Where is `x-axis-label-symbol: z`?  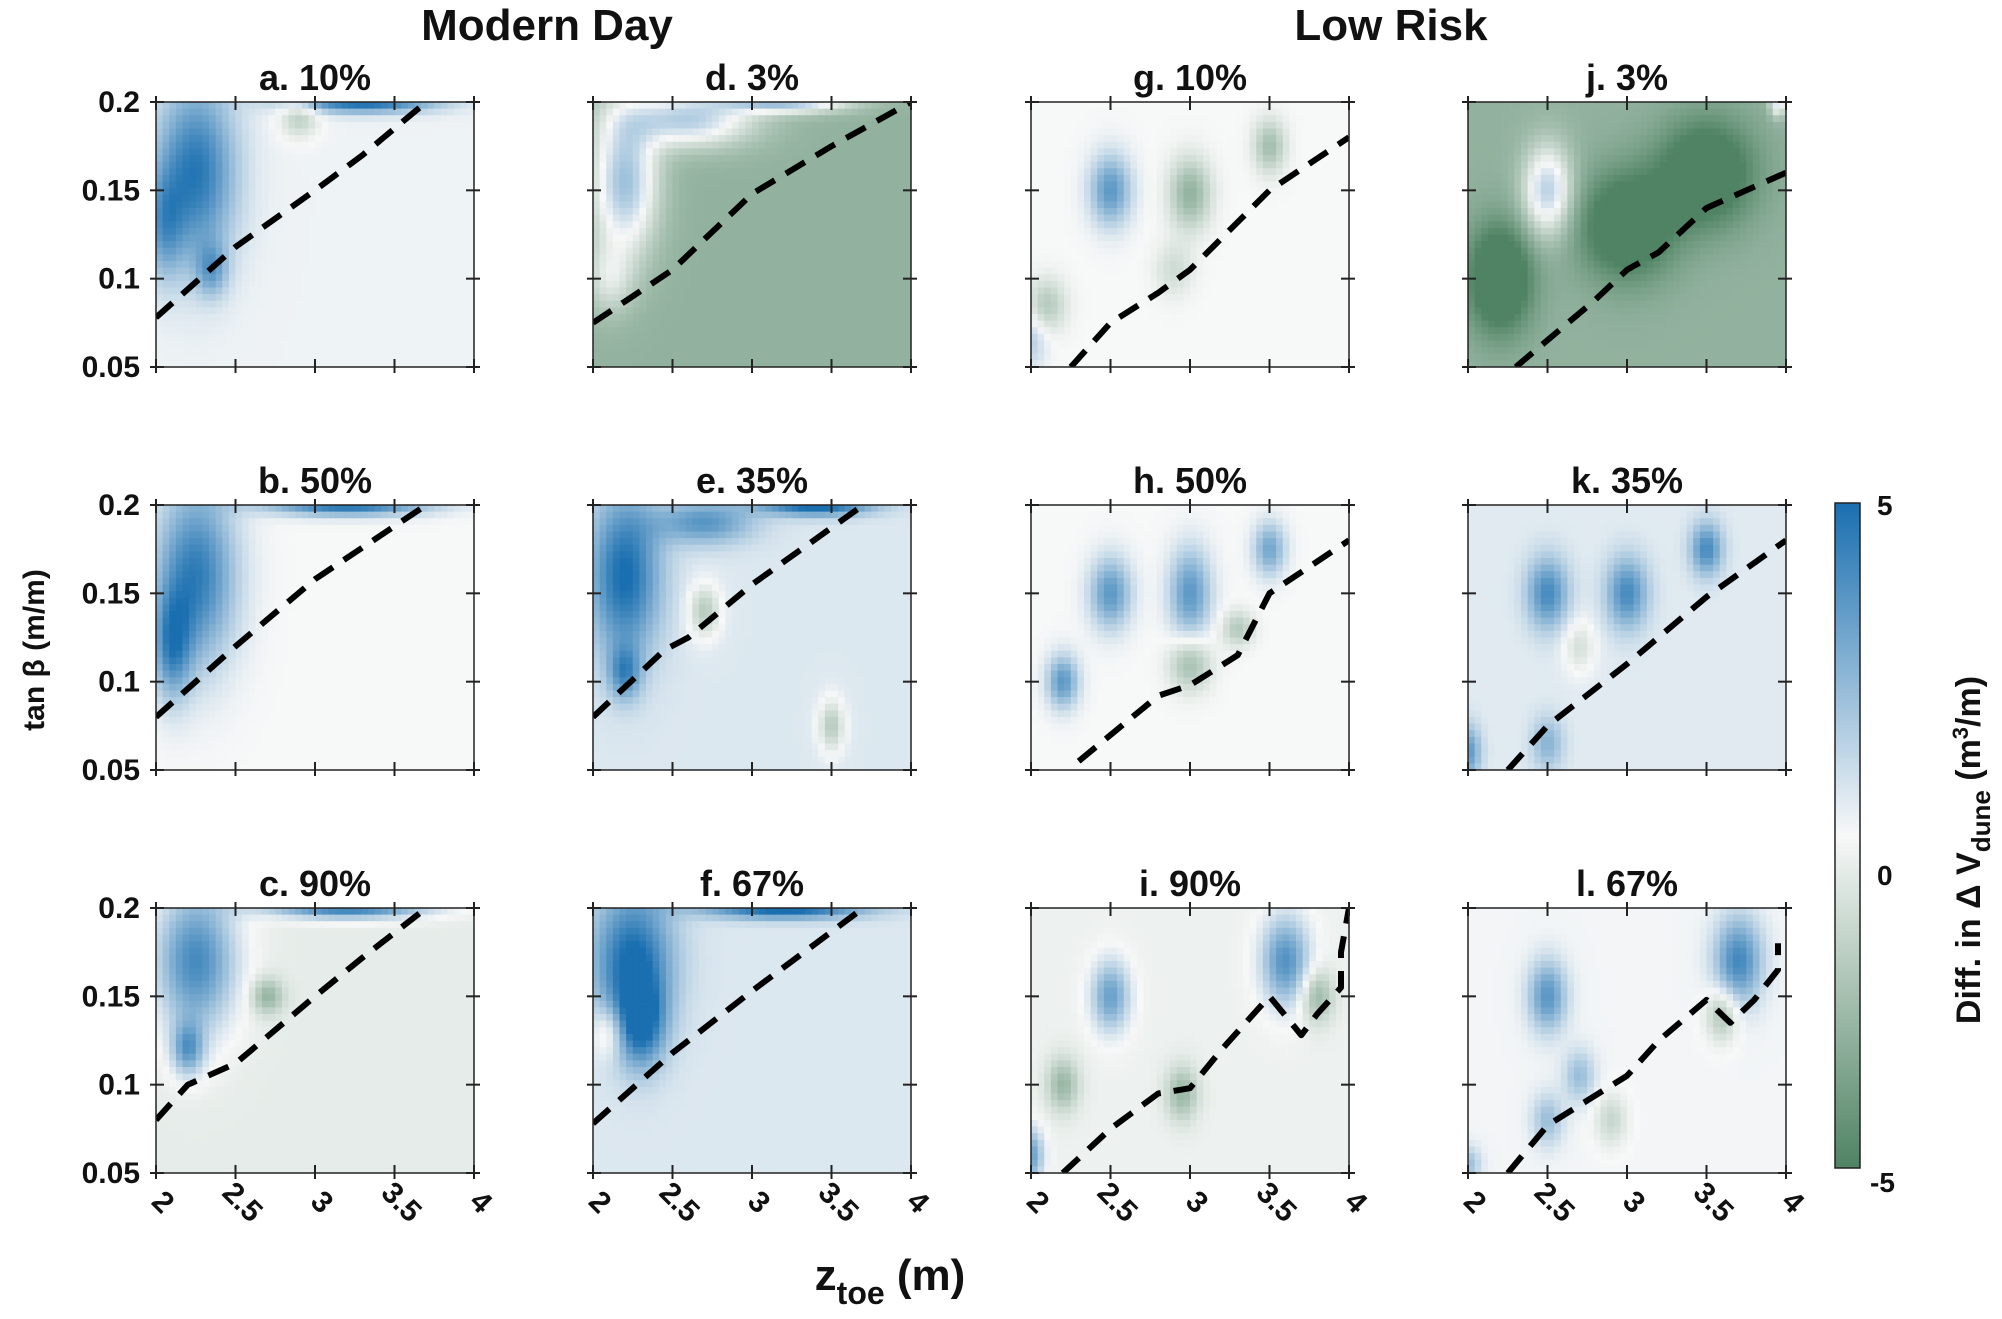
x-axis-label-symbol: z is located at coordinates (826, 1275).